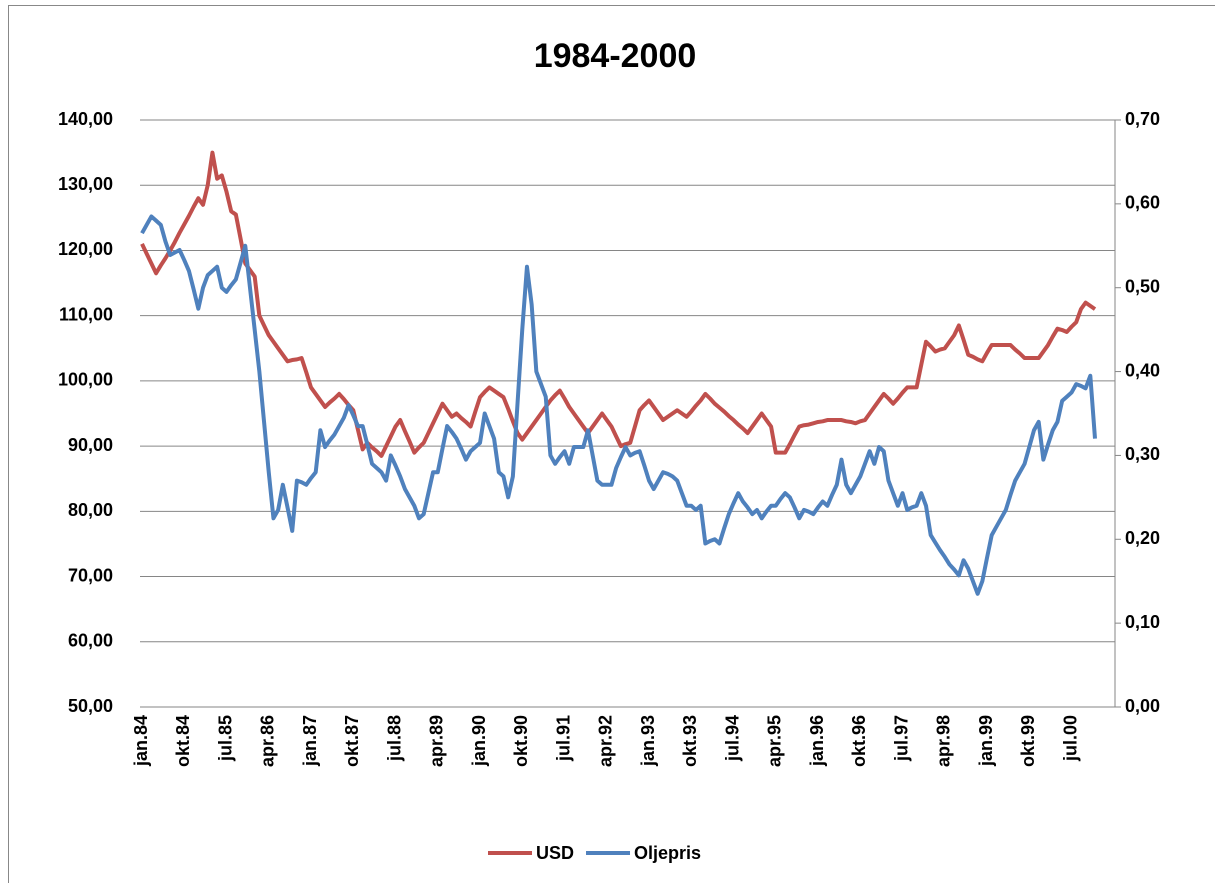 The height and width of the screenshot is (883, 1215). I want to click on x-tick-label: okt.99, so click(1028, 741).